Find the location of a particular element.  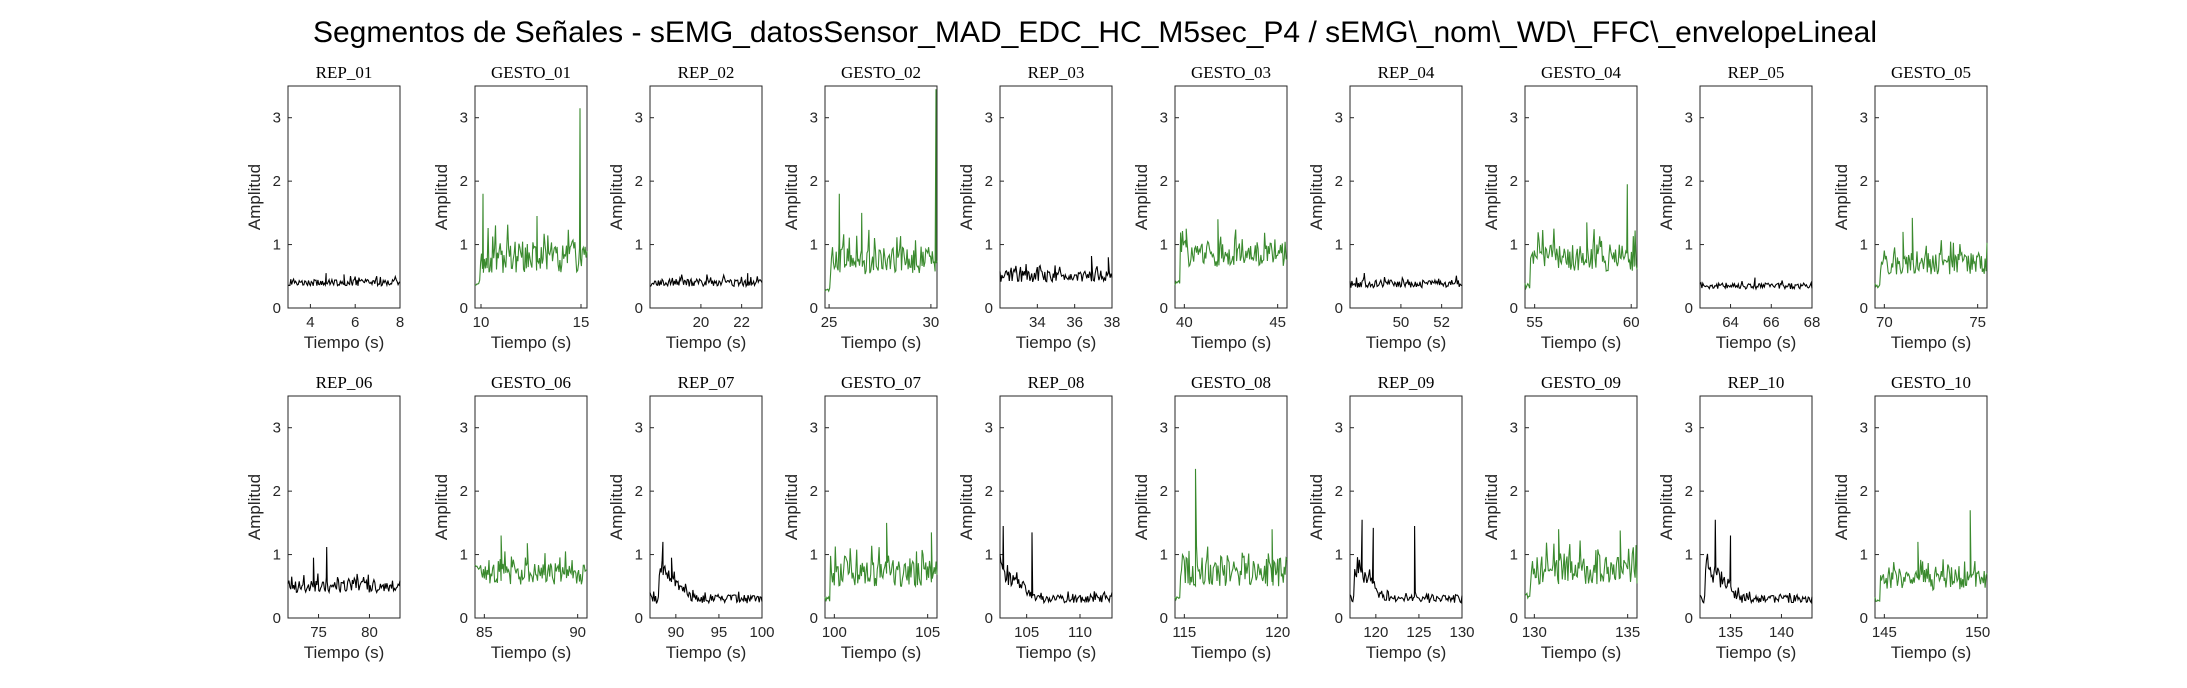

subplot-title: REP_04 is located at coordinates (1406, 72).